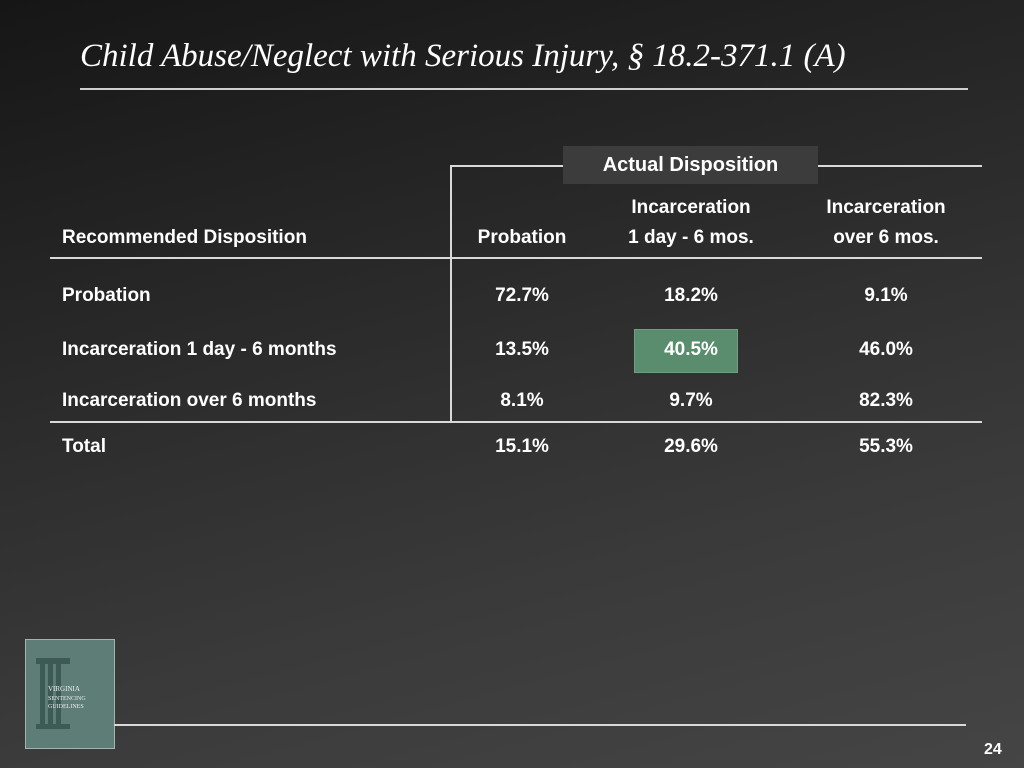 This screenshot has width=1024, height=768. I want to click on col-header-incarceration-short-line1: Incarceration, so click(691, 207).